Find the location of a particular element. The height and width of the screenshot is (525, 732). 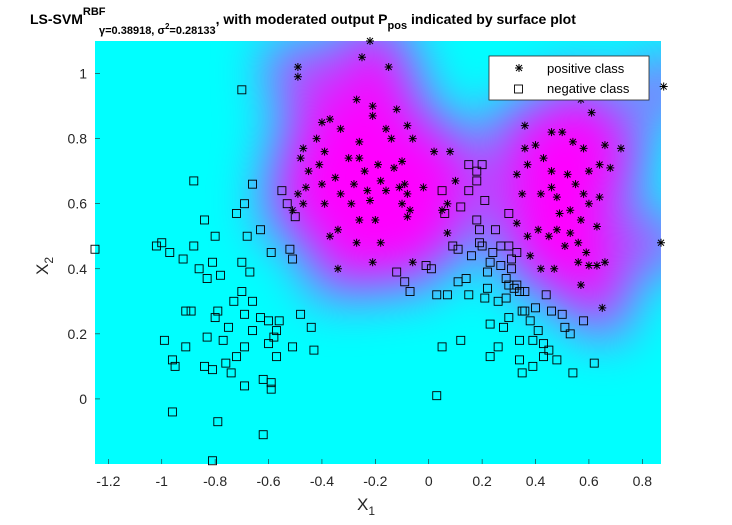

title-rest2: indicated by surface plot is located at coordinates (491, 19).